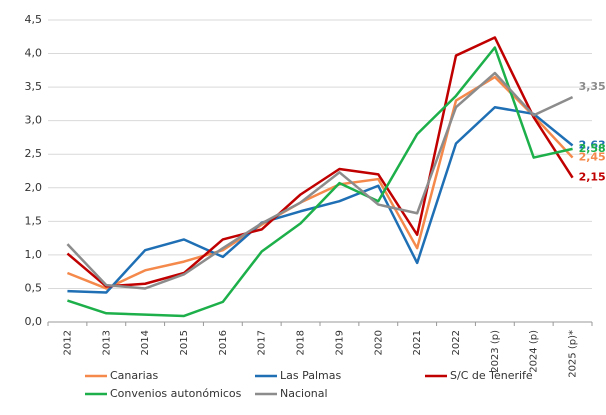 This screenshot has width=606, height=415. What do you see at coordinates (34, 220) in the screenshot?
I see `y-tick-label: 1,5` at bounding box center [34, 220].